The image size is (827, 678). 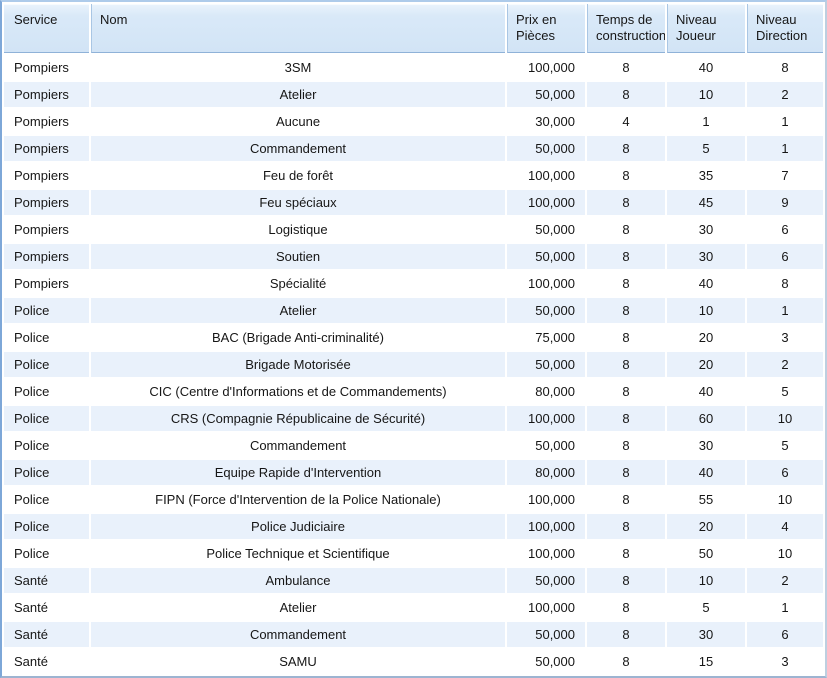 I want to click on cell-niveau_joueur: 55, so click(x=706, y=499).